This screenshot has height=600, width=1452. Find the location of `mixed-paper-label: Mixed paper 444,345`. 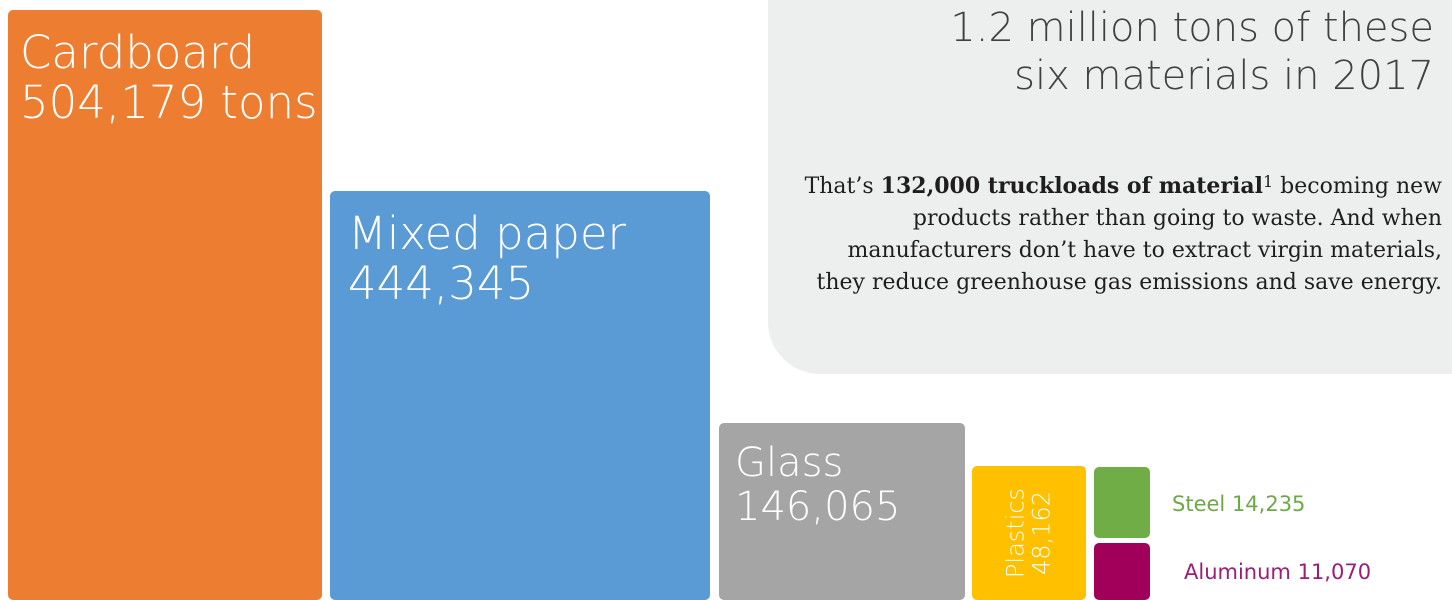

mixed-paper-label: Mixed paper 444,345 is located at coordinates (487, 258).